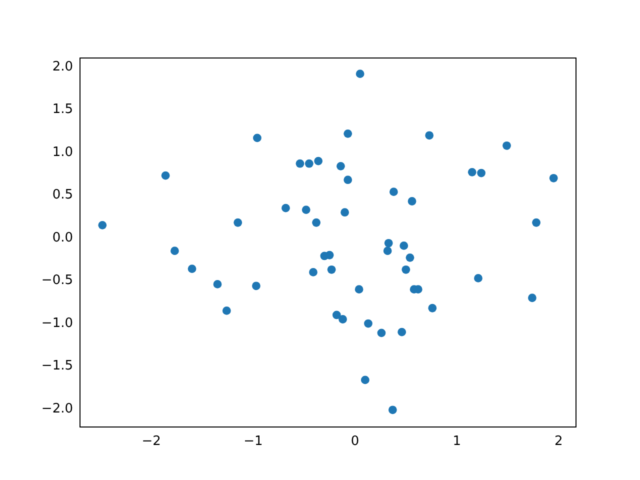 This screenshot has width=640, height=480. Describe the element at coordinates (151, 442) in the screenshot. I see `x-tick-label: −2` at that location.